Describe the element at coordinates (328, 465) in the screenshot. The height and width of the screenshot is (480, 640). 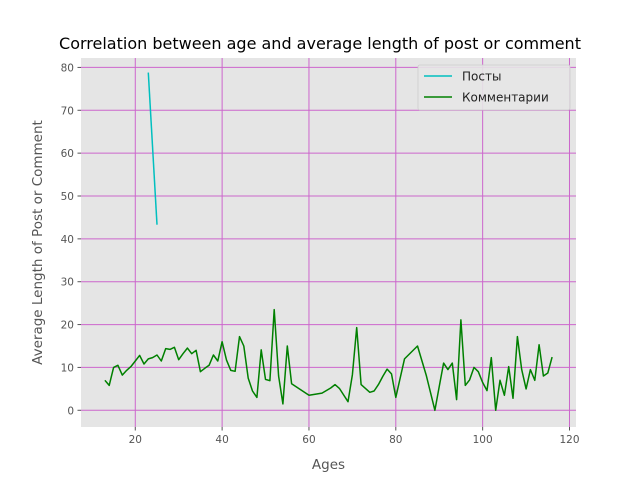
I see `x-axis-label: Ages` at that location.